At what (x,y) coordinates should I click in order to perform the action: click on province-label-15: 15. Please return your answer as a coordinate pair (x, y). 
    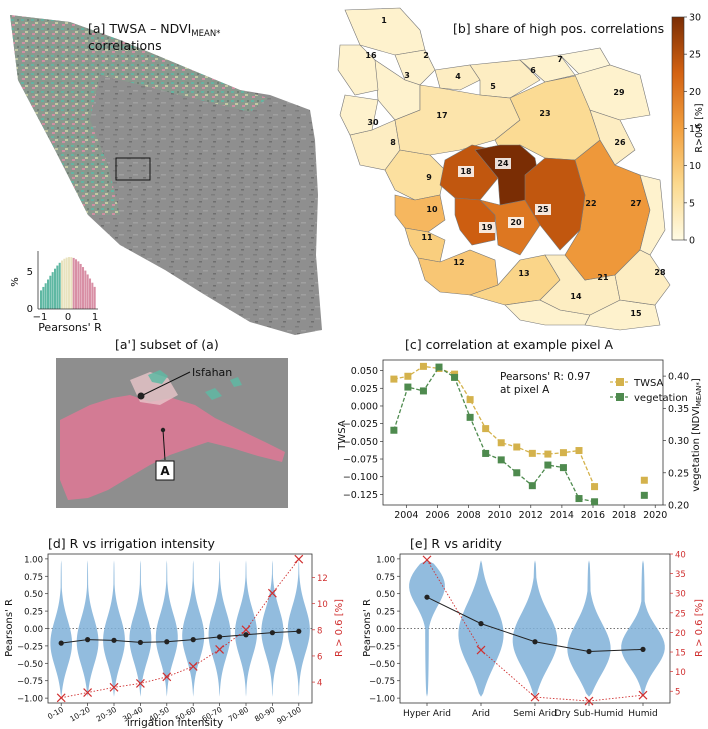
    Looking at the image, I should click on (636, 313).